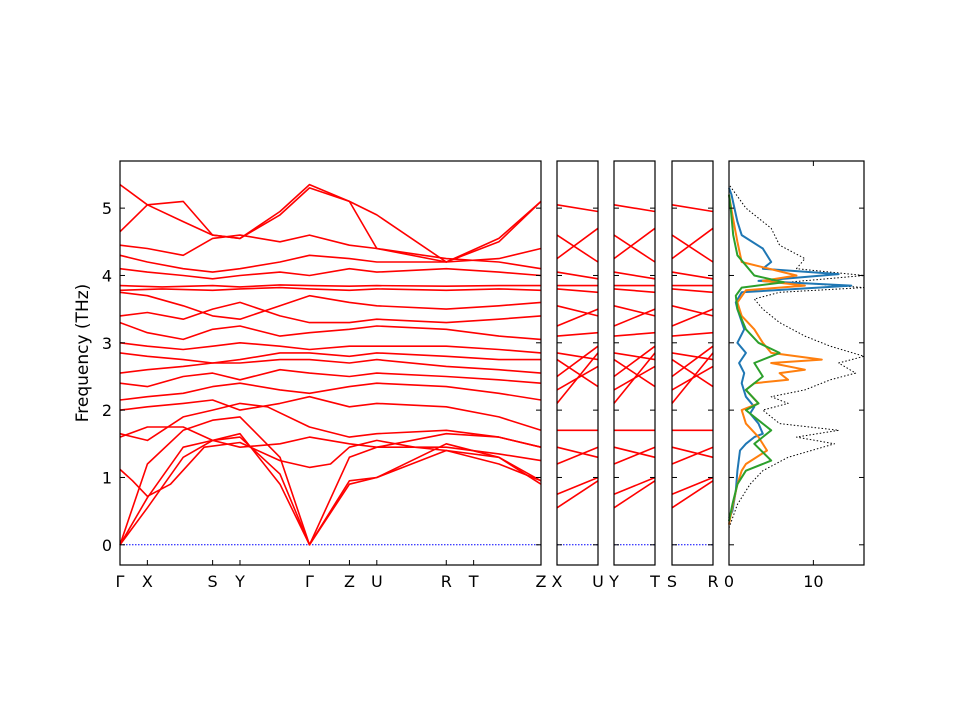  I want to click on dos-total-curve, so click(796, 356).